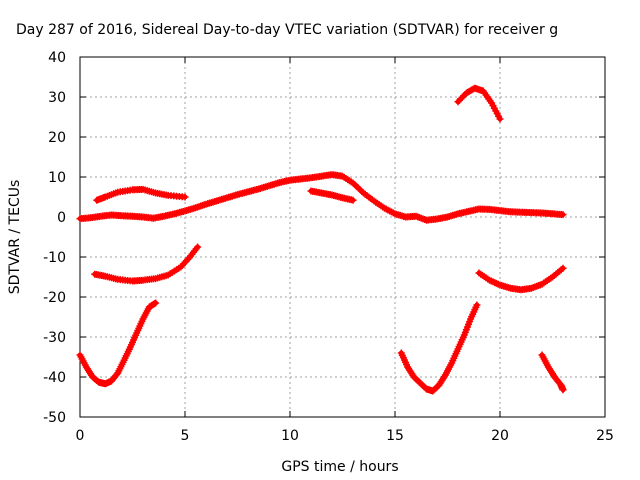 The image size is (640, 480). I want to click on y-tick-label: -40, so click(54, 378).